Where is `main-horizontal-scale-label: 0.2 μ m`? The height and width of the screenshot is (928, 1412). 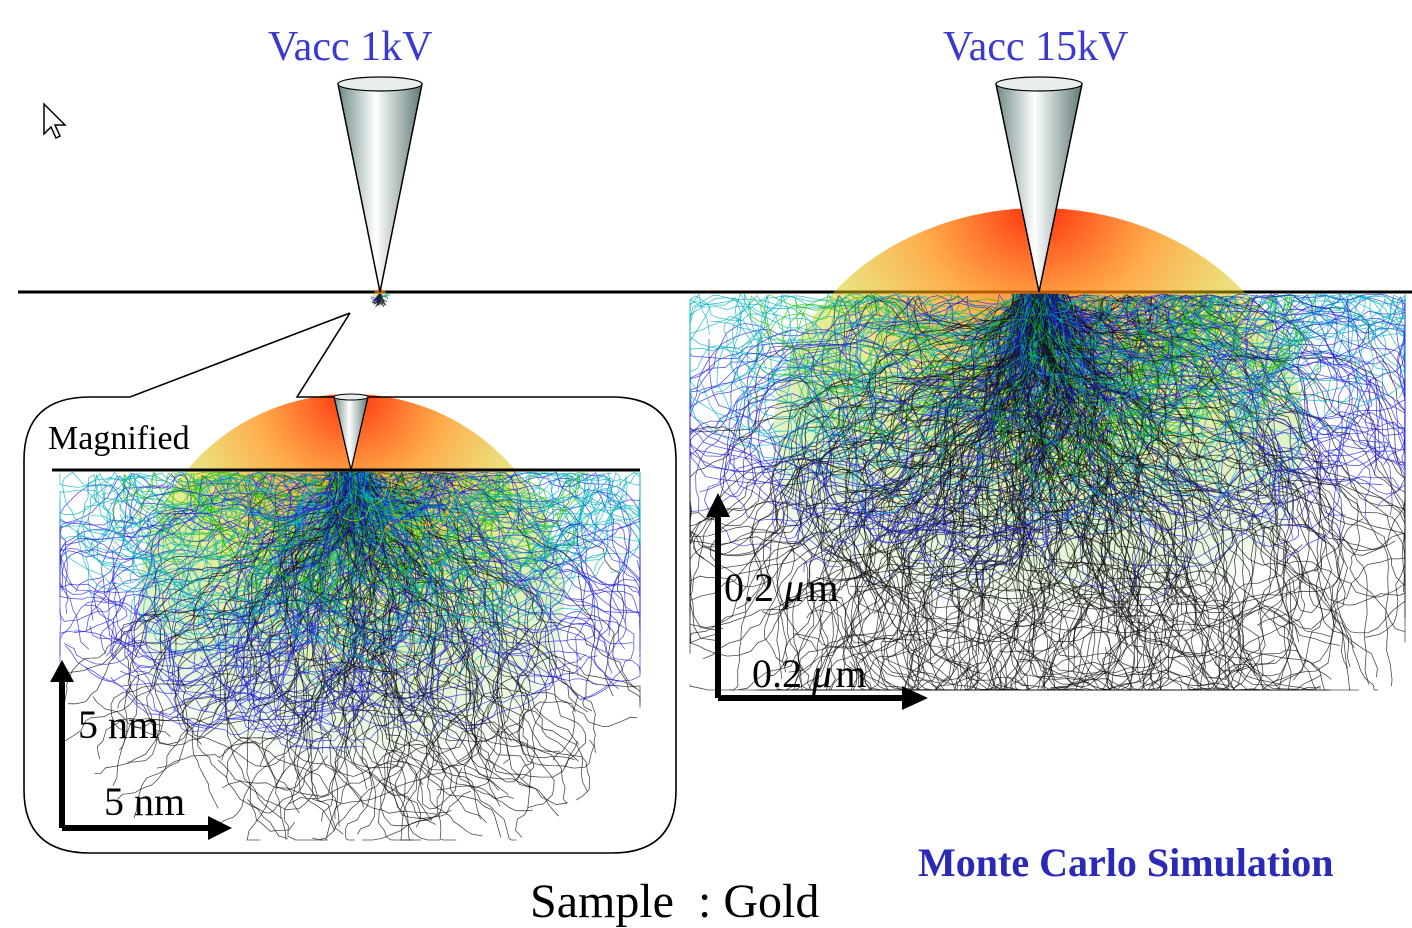 main-horizontal-scale-label: 0.2 μ m is located at coordinates (809, 673).